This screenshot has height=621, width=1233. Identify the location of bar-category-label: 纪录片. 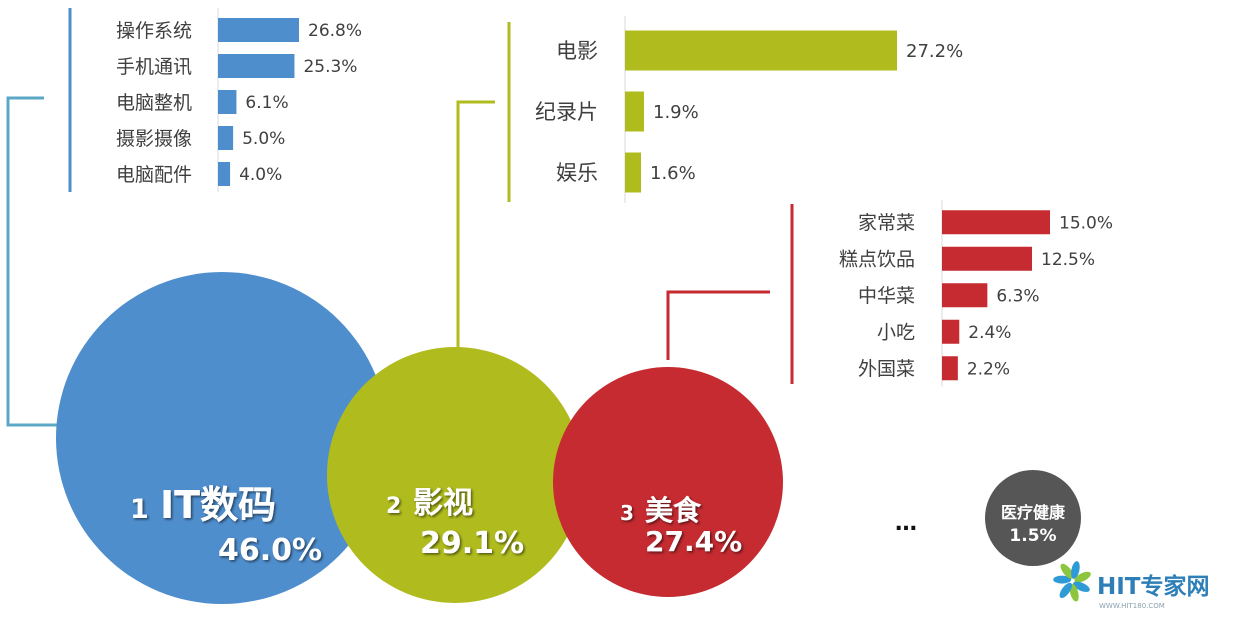
(566, 112).